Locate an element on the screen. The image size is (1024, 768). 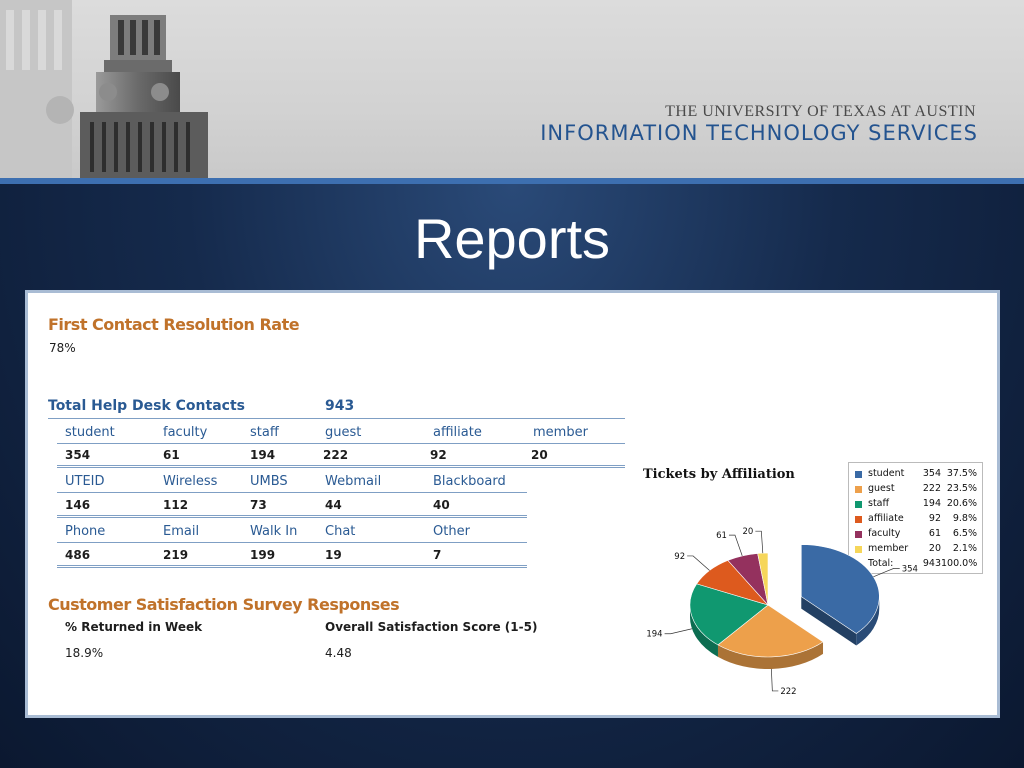
legend-total-row: Total: 943 100.0% is located at coordinates (917, 565).